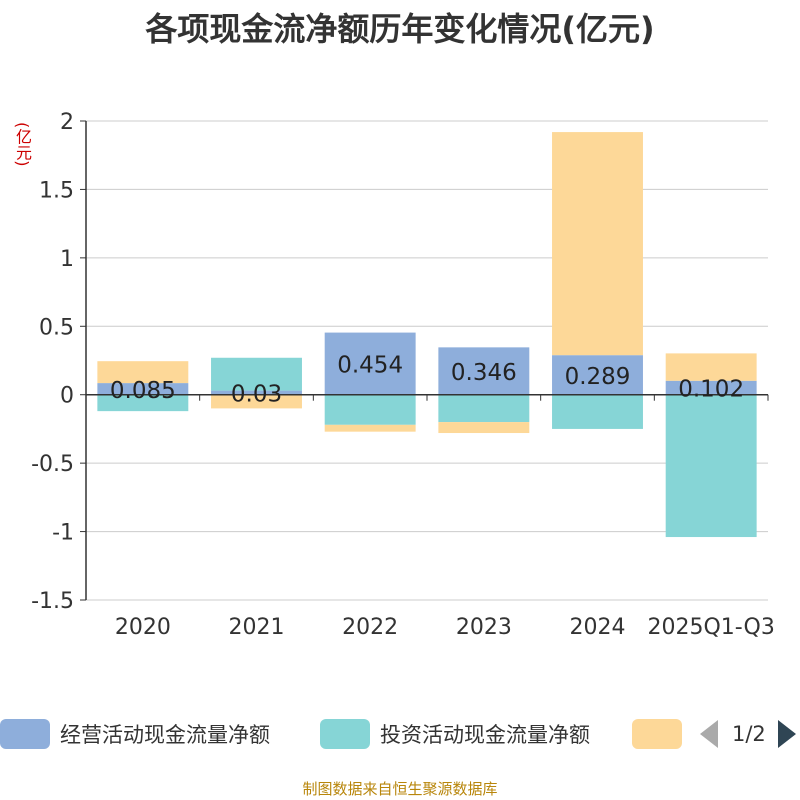 The height and width of the screenshot is (800, 800). Describe the element at coordinates (484, 428) in the screenshot. I see `bar-financing-2023` at that location.